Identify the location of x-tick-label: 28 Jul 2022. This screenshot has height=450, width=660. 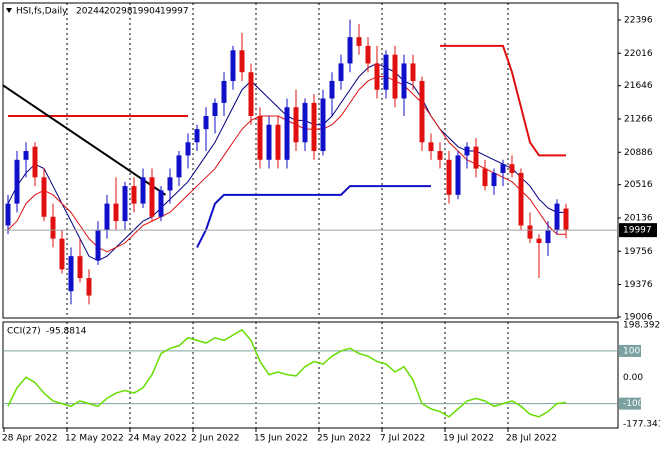
(531, 439).